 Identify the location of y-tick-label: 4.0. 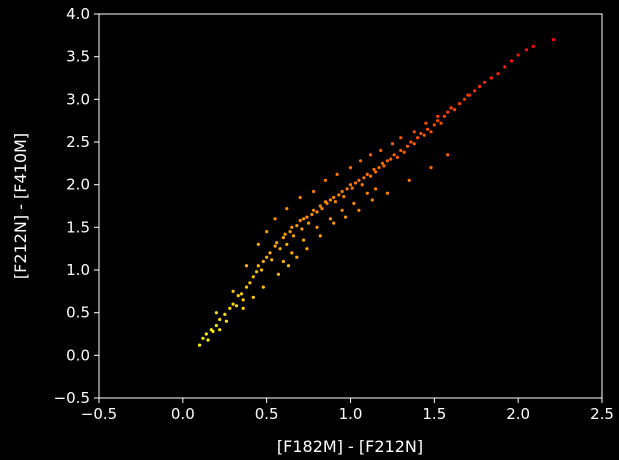
(78, 14).